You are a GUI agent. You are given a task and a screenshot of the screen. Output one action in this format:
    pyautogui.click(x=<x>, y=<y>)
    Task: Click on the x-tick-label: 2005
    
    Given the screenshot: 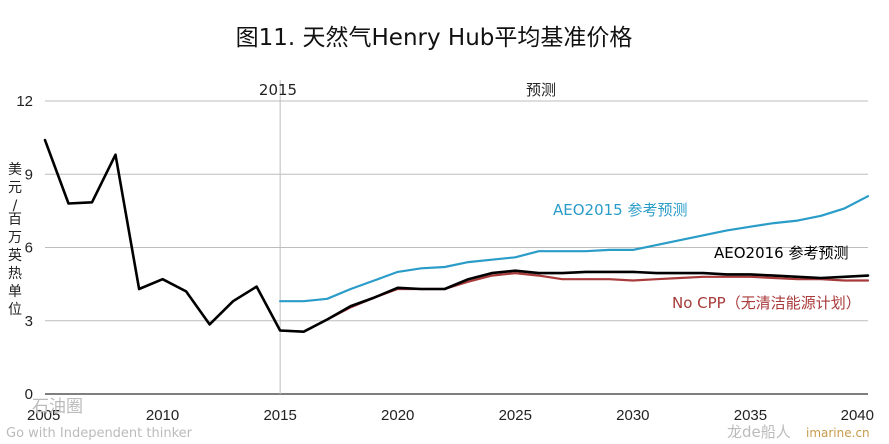 What is the action you would take?
    pyautogui.click(x=43, y=415)
    